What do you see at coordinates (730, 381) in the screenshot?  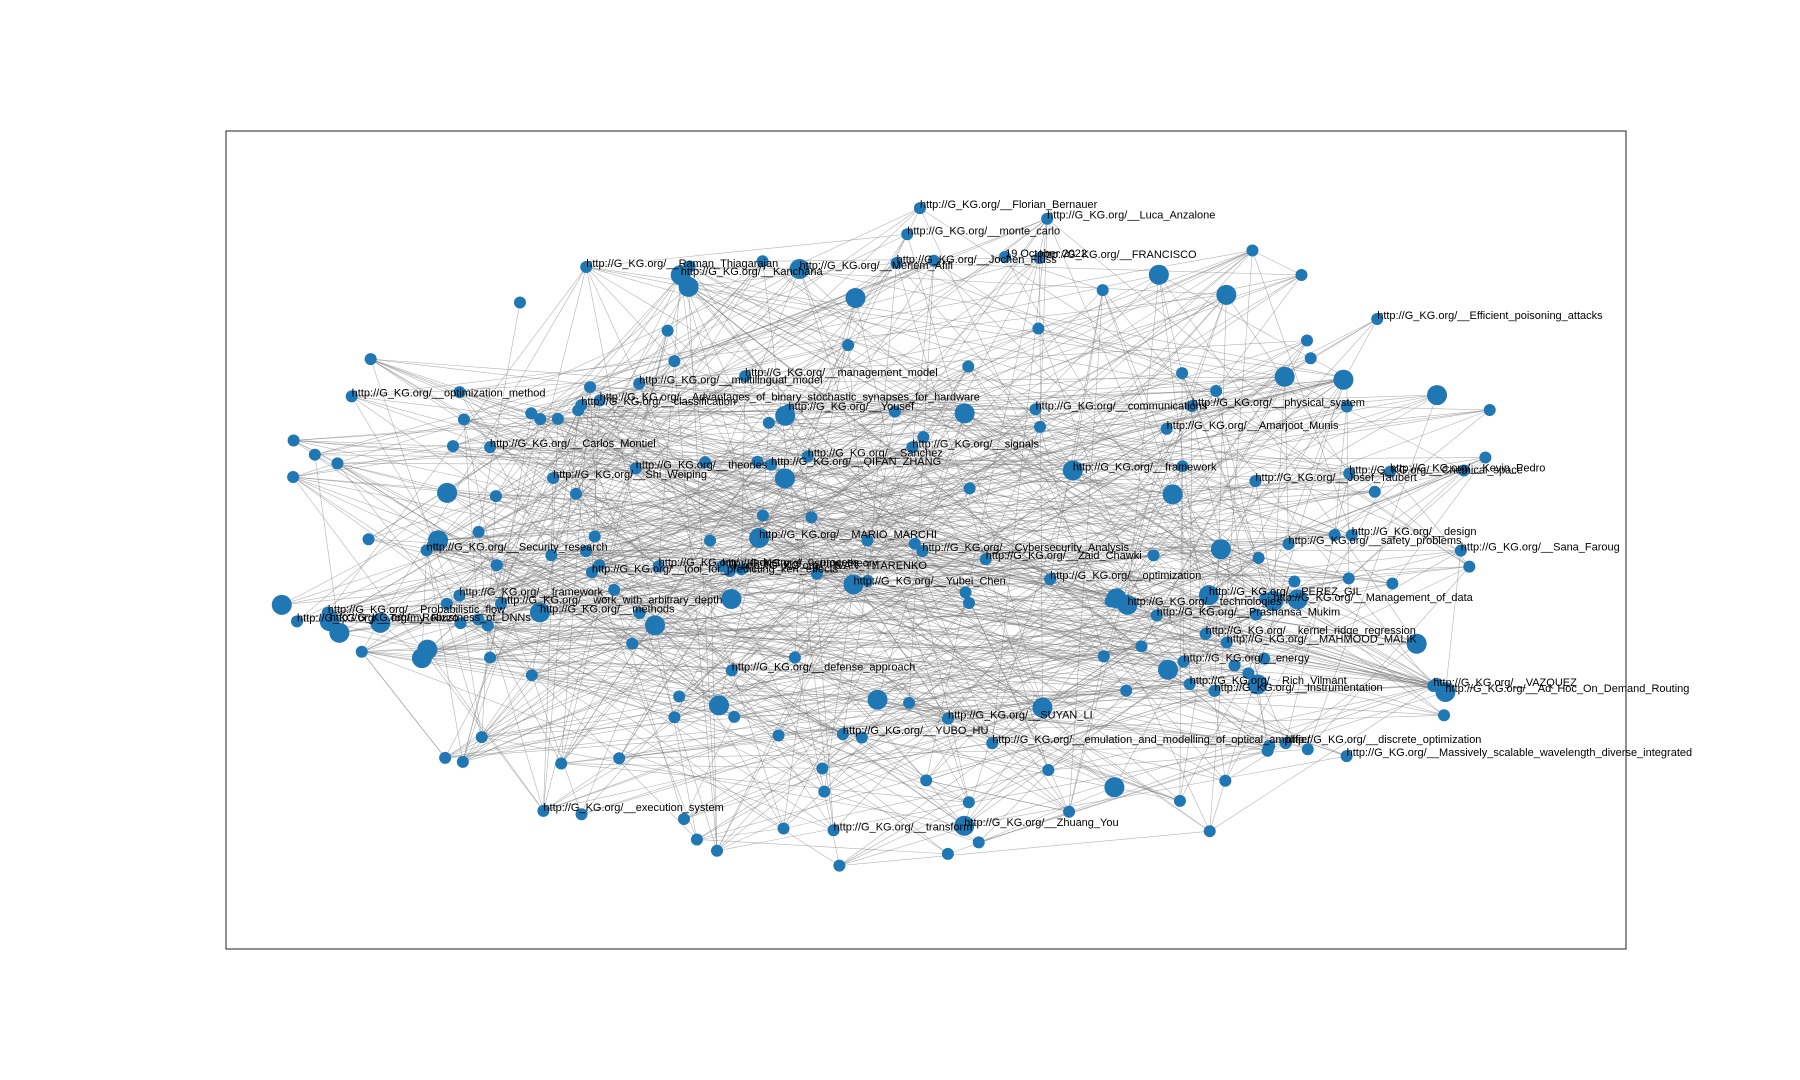 I see `node-label: http://G_KG.org/__multilingual_model` at bounding box center [730, 381].